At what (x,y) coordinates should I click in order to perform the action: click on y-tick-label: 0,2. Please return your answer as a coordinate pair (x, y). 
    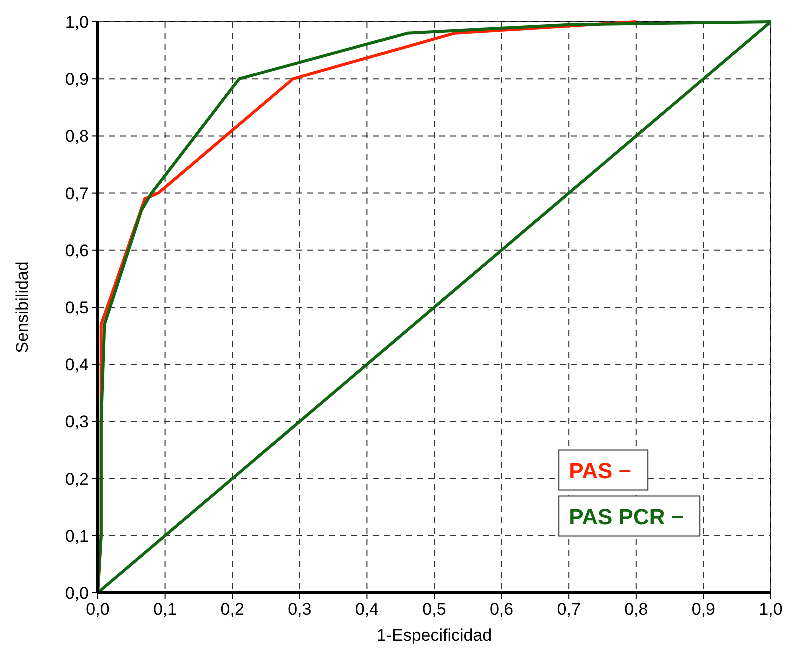
    Looking at the image, I should click on (77, 479).